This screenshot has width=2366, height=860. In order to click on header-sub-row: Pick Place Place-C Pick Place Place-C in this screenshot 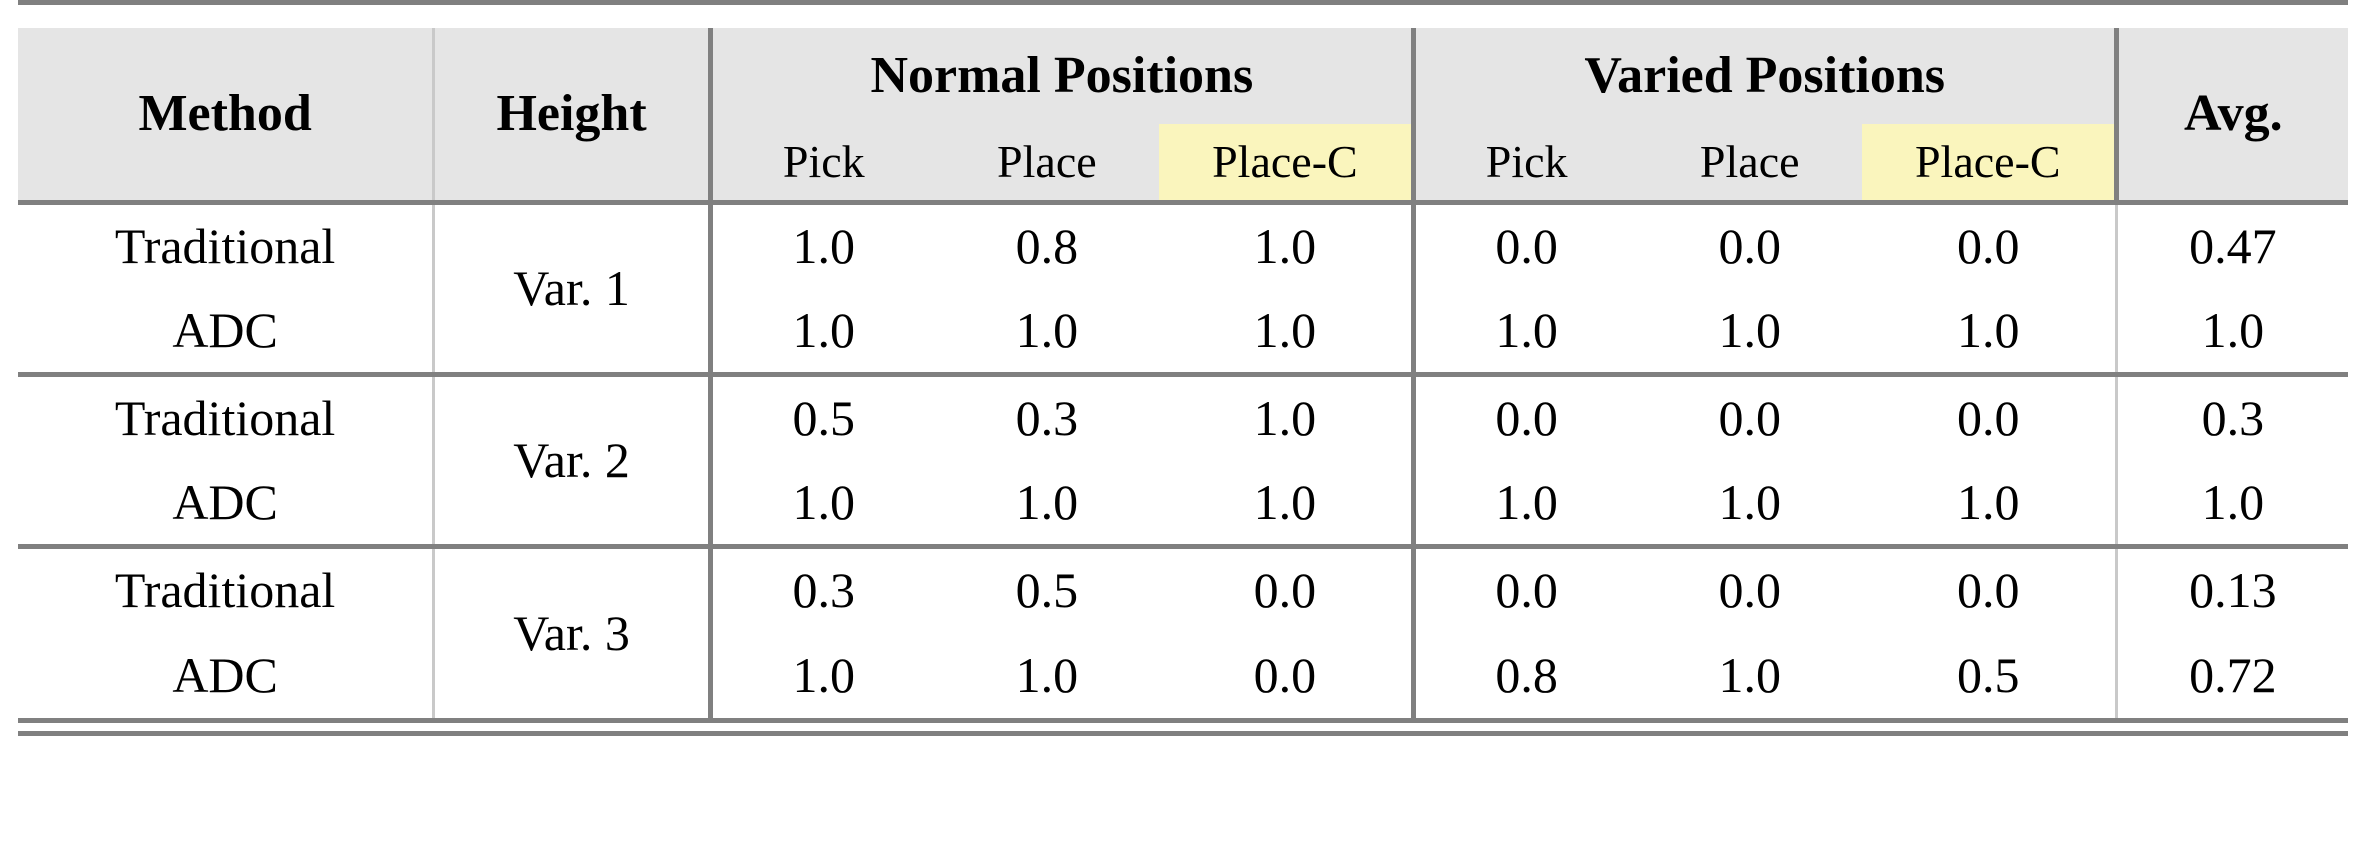, I will do `click(1183, 163)`.